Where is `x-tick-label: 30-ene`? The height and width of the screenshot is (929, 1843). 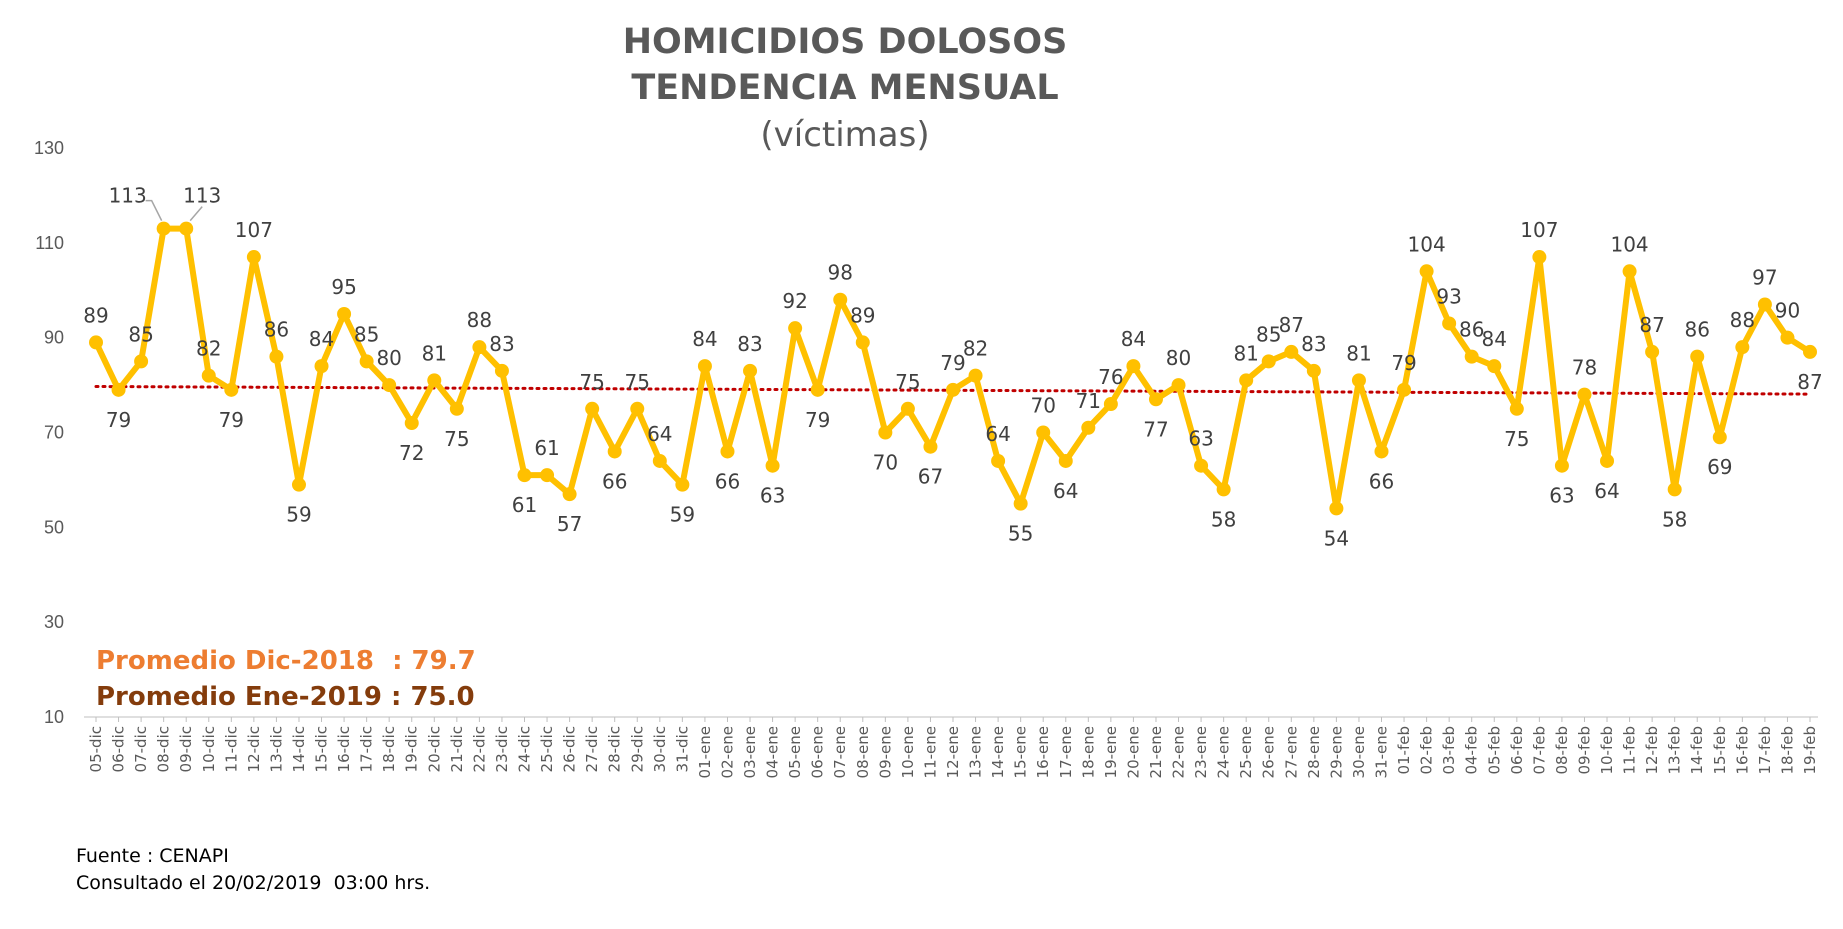 x-tick-label: 30-ene is located at coordinates (1359, 752).